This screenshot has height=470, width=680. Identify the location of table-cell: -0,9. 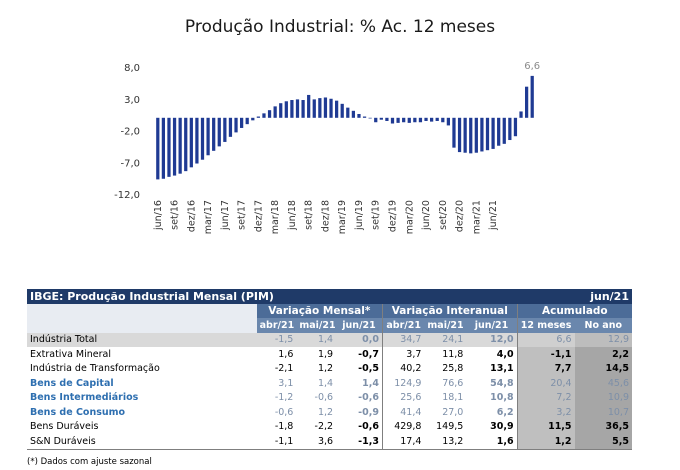
(368, 412).